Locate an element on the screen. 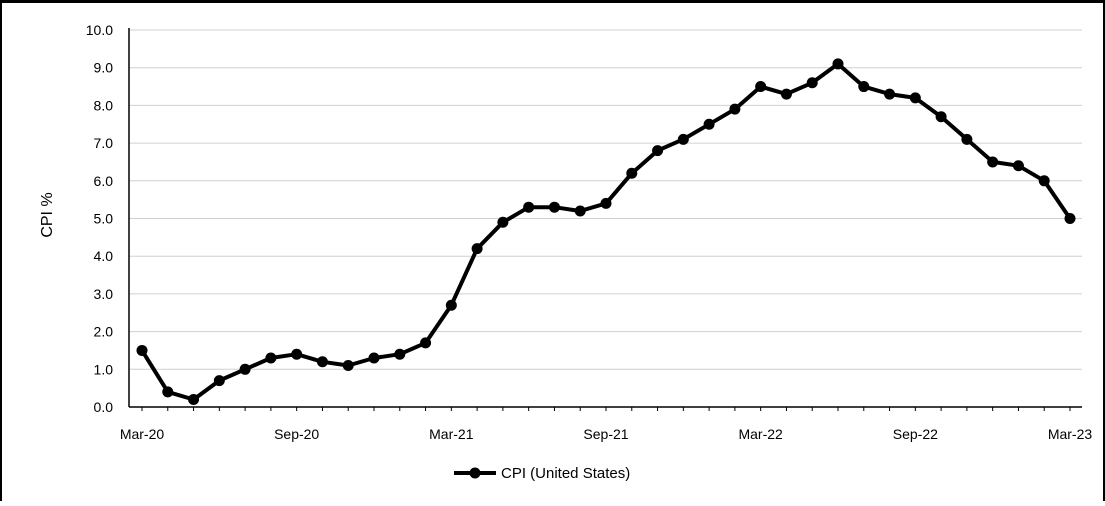  x-tick-label: Sep-21 is located at coordinates (605, 434).